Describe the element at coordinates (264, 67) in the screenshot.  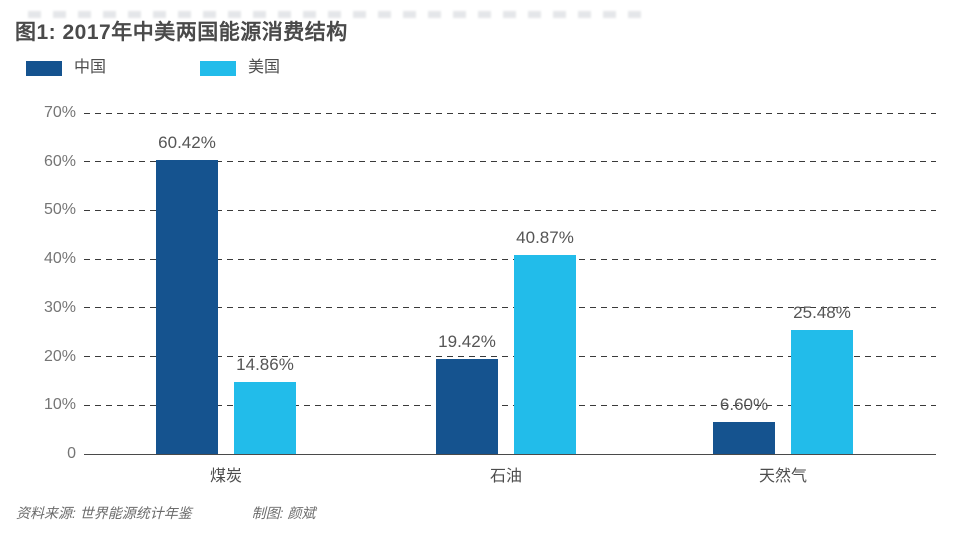
I see `legend-label-us: 美国` at that location.